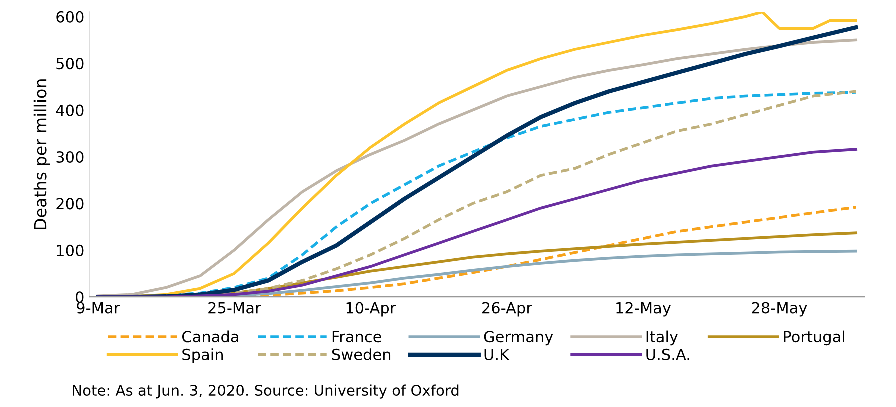 This screenshot has width=896, height=407. Describe the element at coordinates (497, 354) in the screenshot. I see `legend-label: U.K` at that location.